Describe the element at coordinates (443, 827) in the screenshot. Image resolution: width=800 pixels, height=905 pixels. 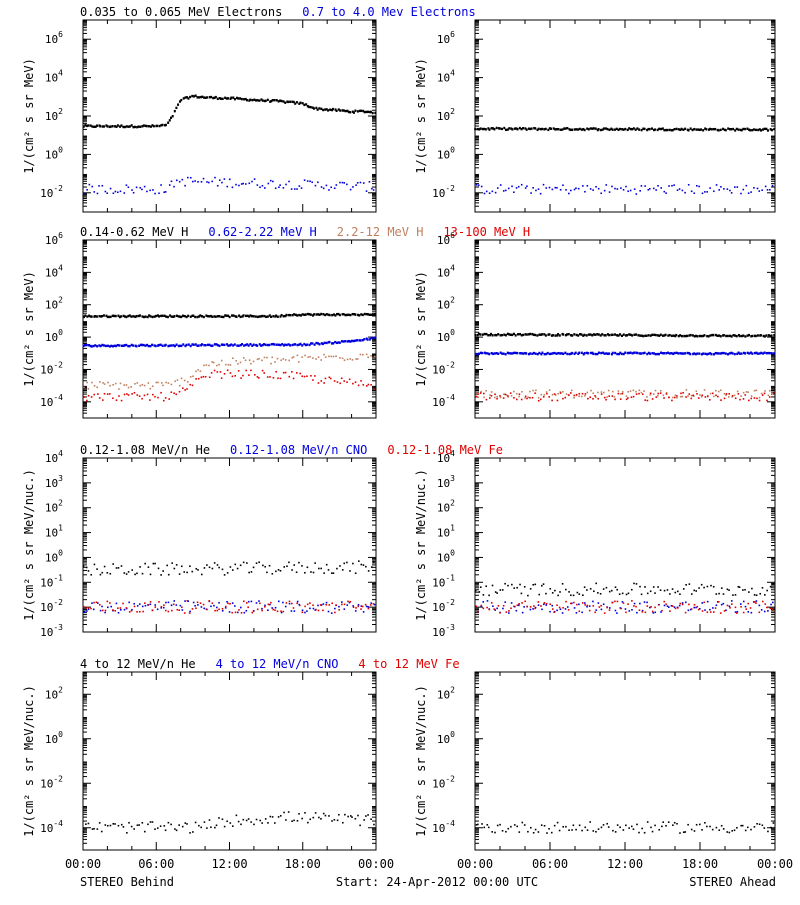
I see `ytick-label: 10⁻⁴` at that location.